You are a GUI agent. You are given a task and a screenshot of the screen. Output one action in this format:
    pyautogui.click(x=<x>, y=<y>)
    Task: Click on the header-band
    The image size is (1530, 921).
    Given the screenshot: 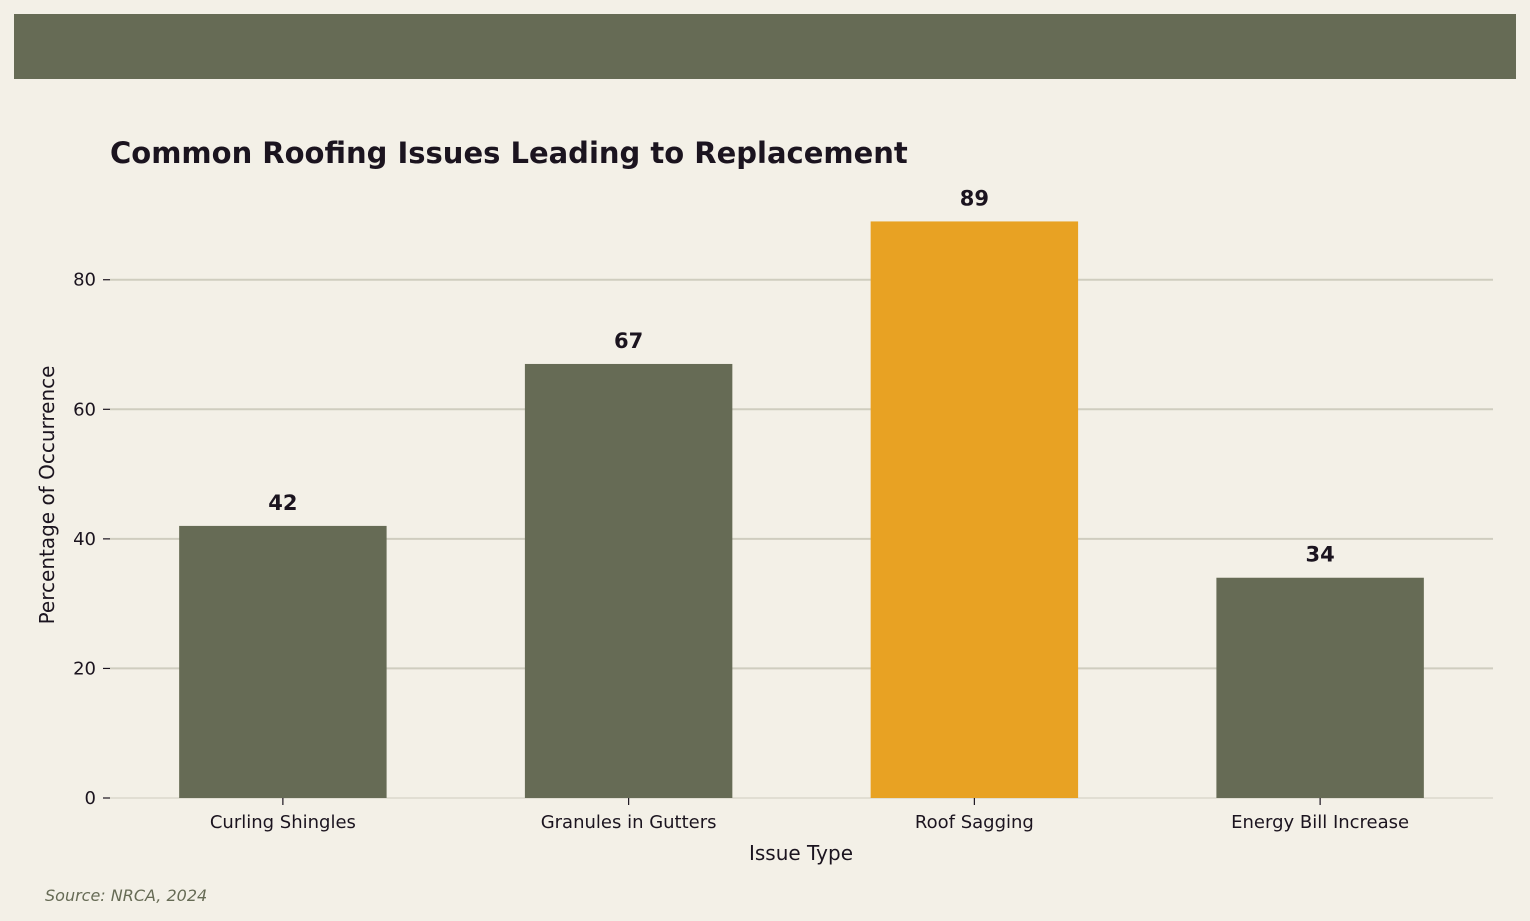 What is the action you would take?
    pyautogui.click(x=765, y=46)
    